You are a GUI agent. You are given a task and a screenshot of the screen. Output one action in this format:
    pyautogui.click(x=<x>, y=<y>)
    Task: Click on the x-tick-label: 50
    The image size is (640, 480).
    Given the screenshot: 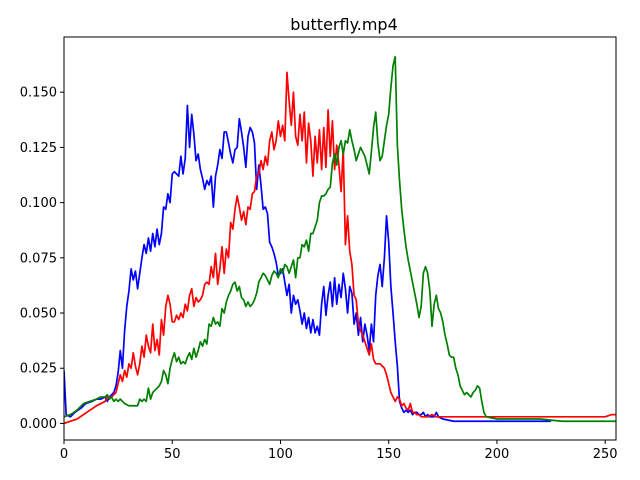 What is the action you would take?
    pyautogui.click(x=172, y=454)
    